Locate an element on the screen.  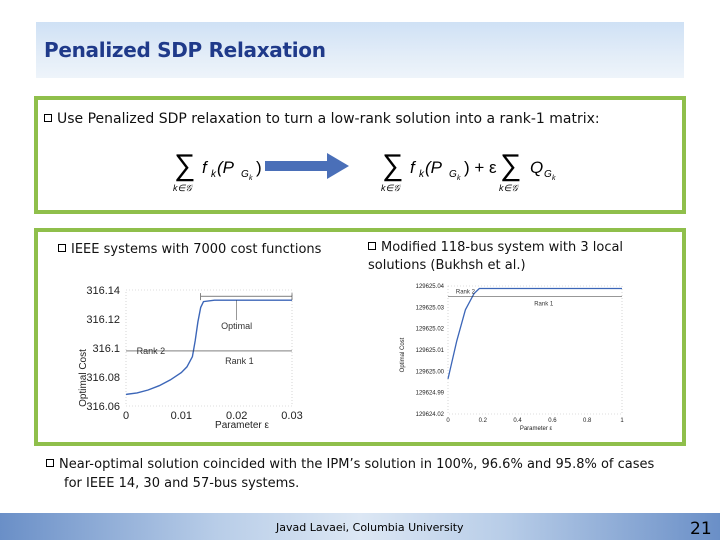
y-tick-label: 129625.04 is located at coordinates (430, 287).